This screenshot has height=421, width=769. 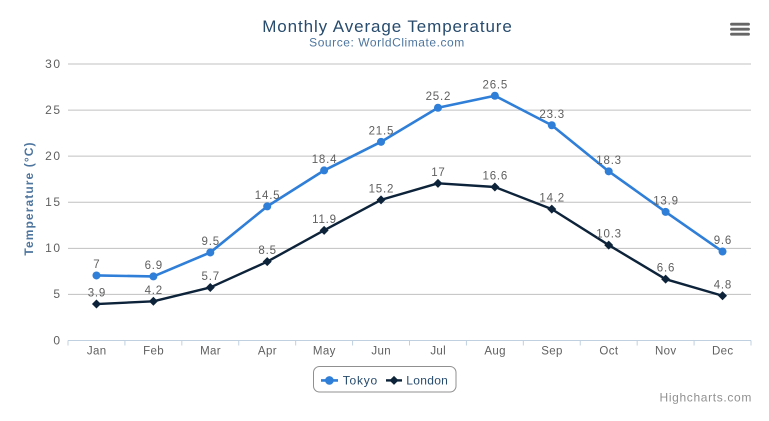 I want to click on svg-text: 10.3, so click(x=609, y=235).